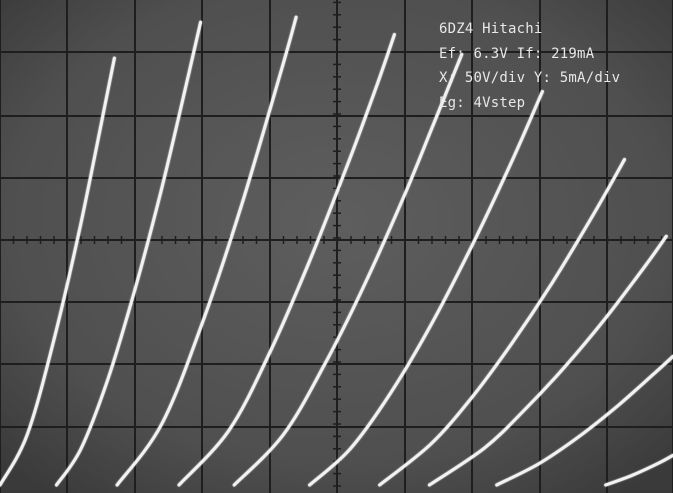  Describe the element at coordinates (491, 29) in the screenshot. I see `readout-tube-type: 6DZ4 Hitachi` at that location.